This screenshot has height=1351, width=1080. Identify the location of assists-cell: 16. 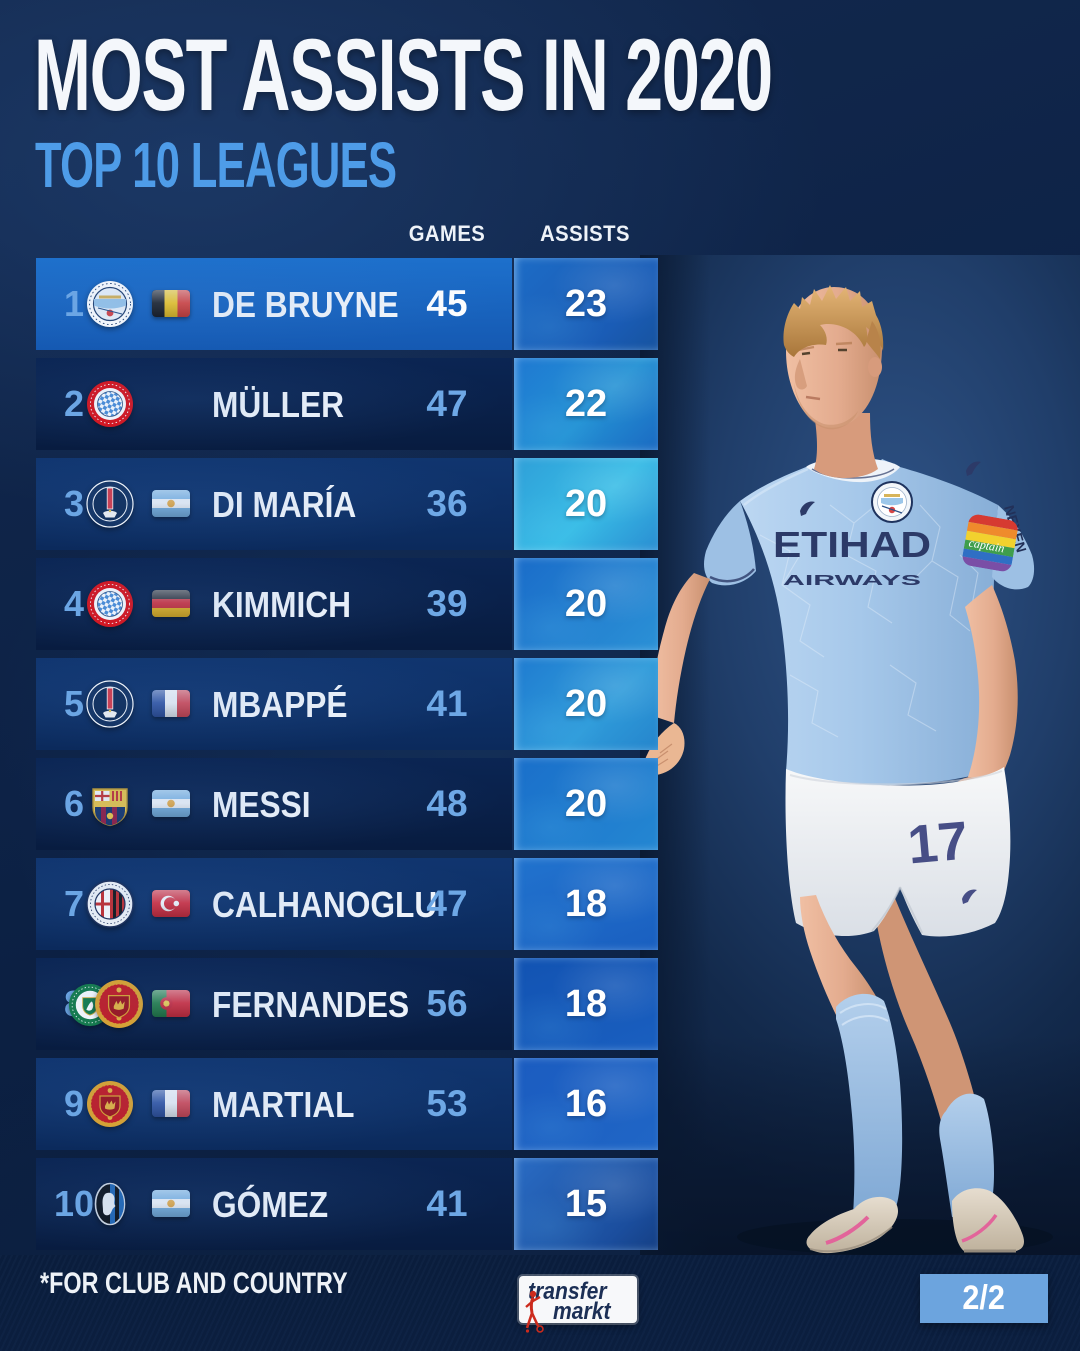
(586, 1104).